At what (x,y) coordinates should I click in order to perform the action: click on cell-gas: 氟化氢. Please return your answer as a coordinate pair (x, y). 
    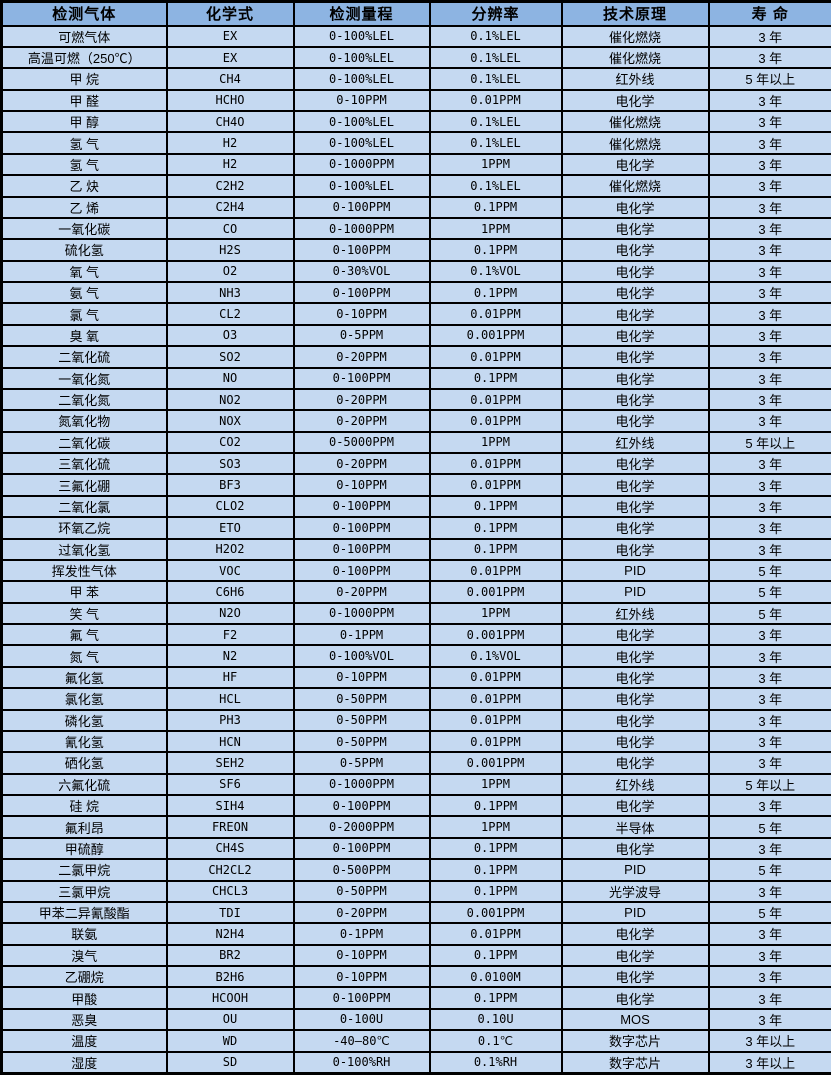
    Looking at the image, I should click on (84, 677).